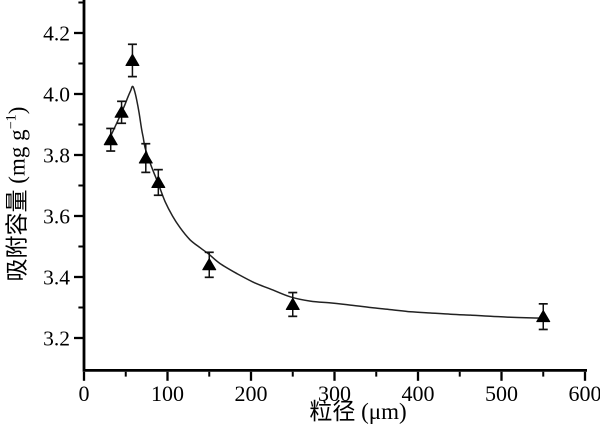  Describe the element at coordinates (56, 156) in the screenshot. I see `y-tick-label: 3.8` at that location.